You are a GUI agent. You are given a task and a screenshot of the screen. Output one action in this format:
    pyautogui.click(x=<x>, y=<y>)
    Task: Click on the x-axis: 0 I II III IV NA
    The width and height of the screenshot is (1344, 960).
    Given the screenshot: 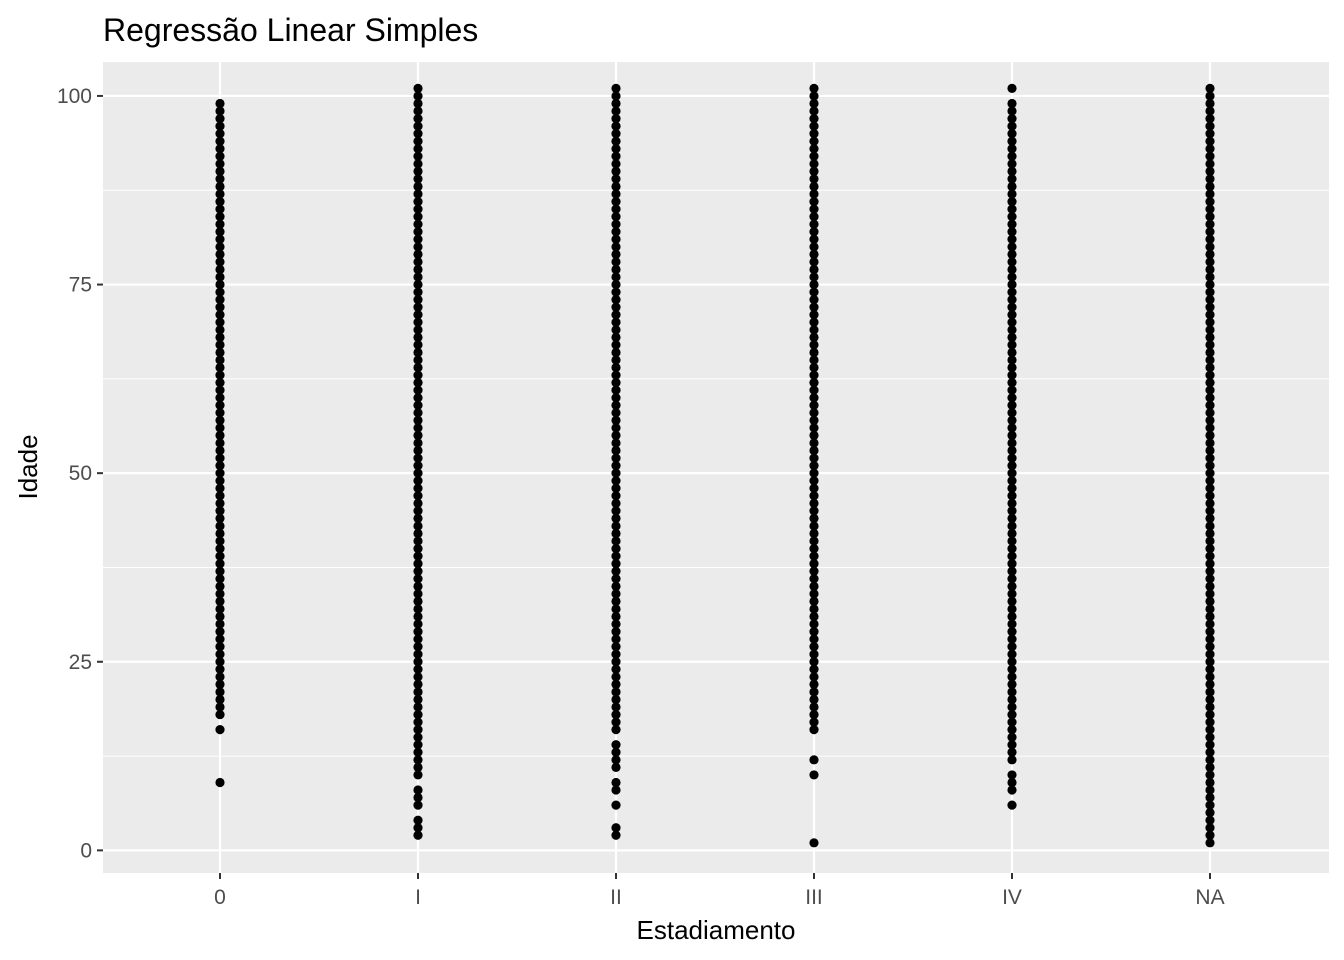 What is the action you would take?
    pyautogui.click(x=719, y=891)
    